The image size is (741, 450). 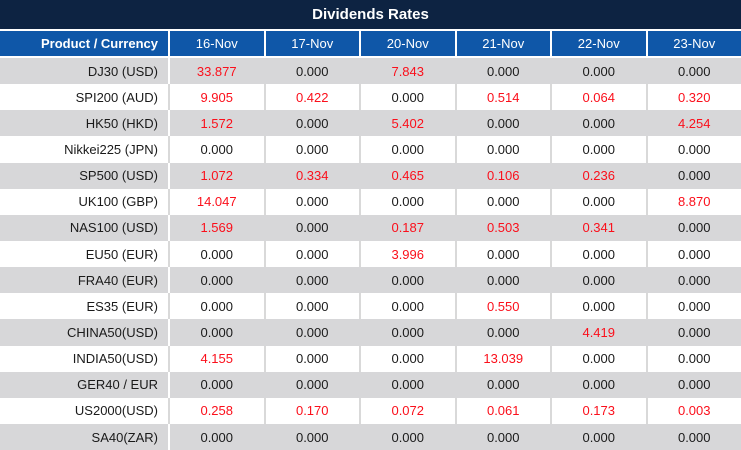 I want to click on dividend-value: 0.236, so click(x=600, y=175).